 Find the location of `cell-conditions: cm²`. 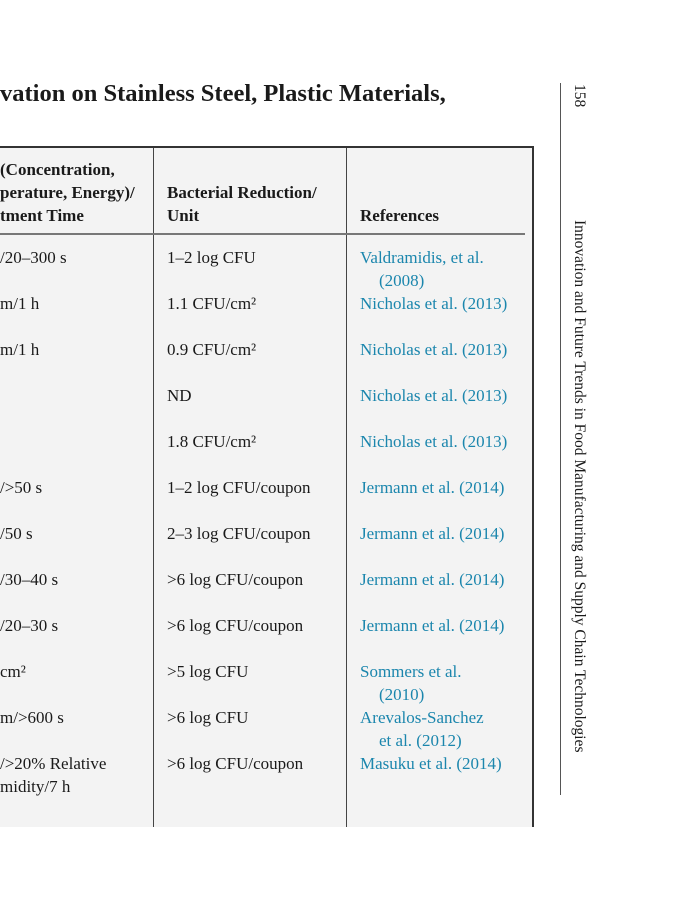

cell-conditions: cm² is located at coordinates (13, 671).